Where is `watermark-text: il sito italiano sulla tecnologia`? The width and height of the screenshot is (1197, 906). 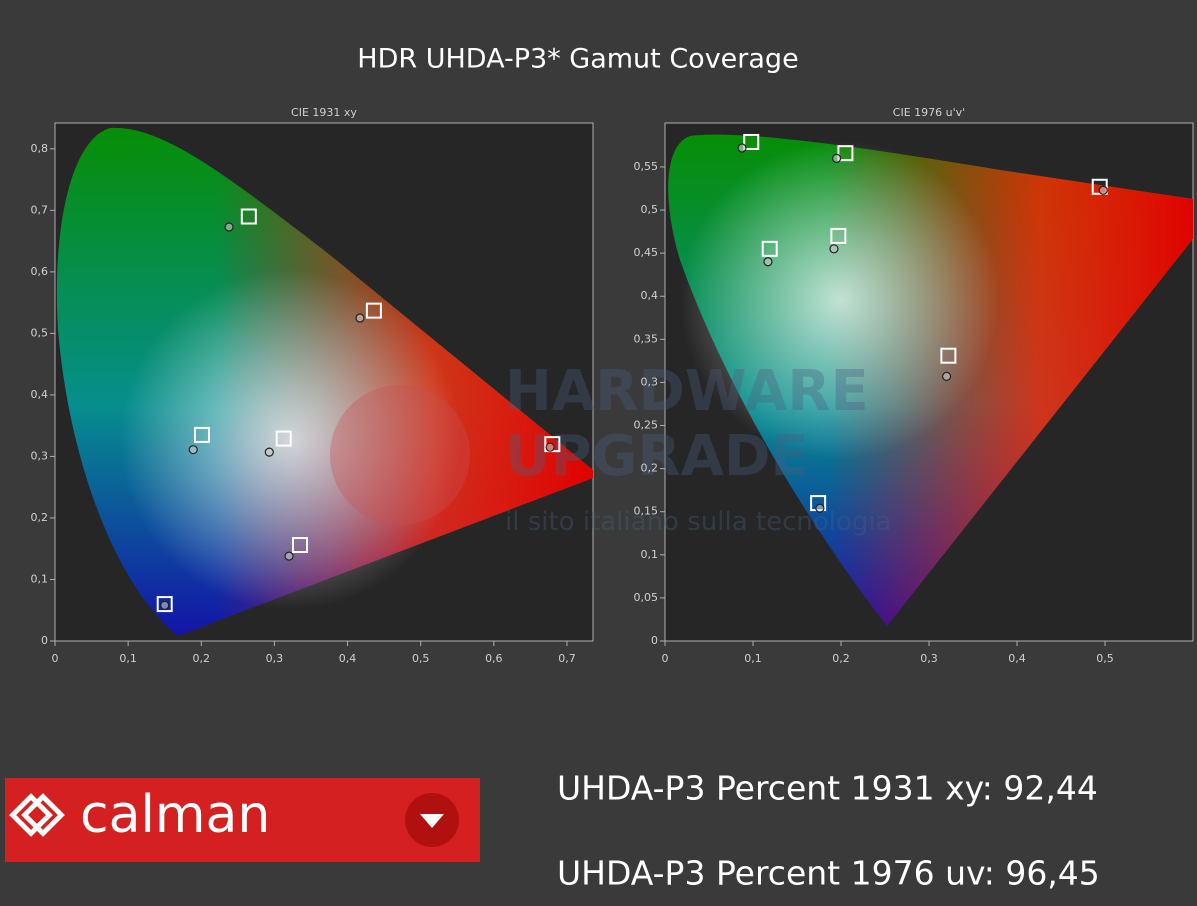
watermark-text: il sito italiano sulla tecnologia is located at coordinates (698, 522).